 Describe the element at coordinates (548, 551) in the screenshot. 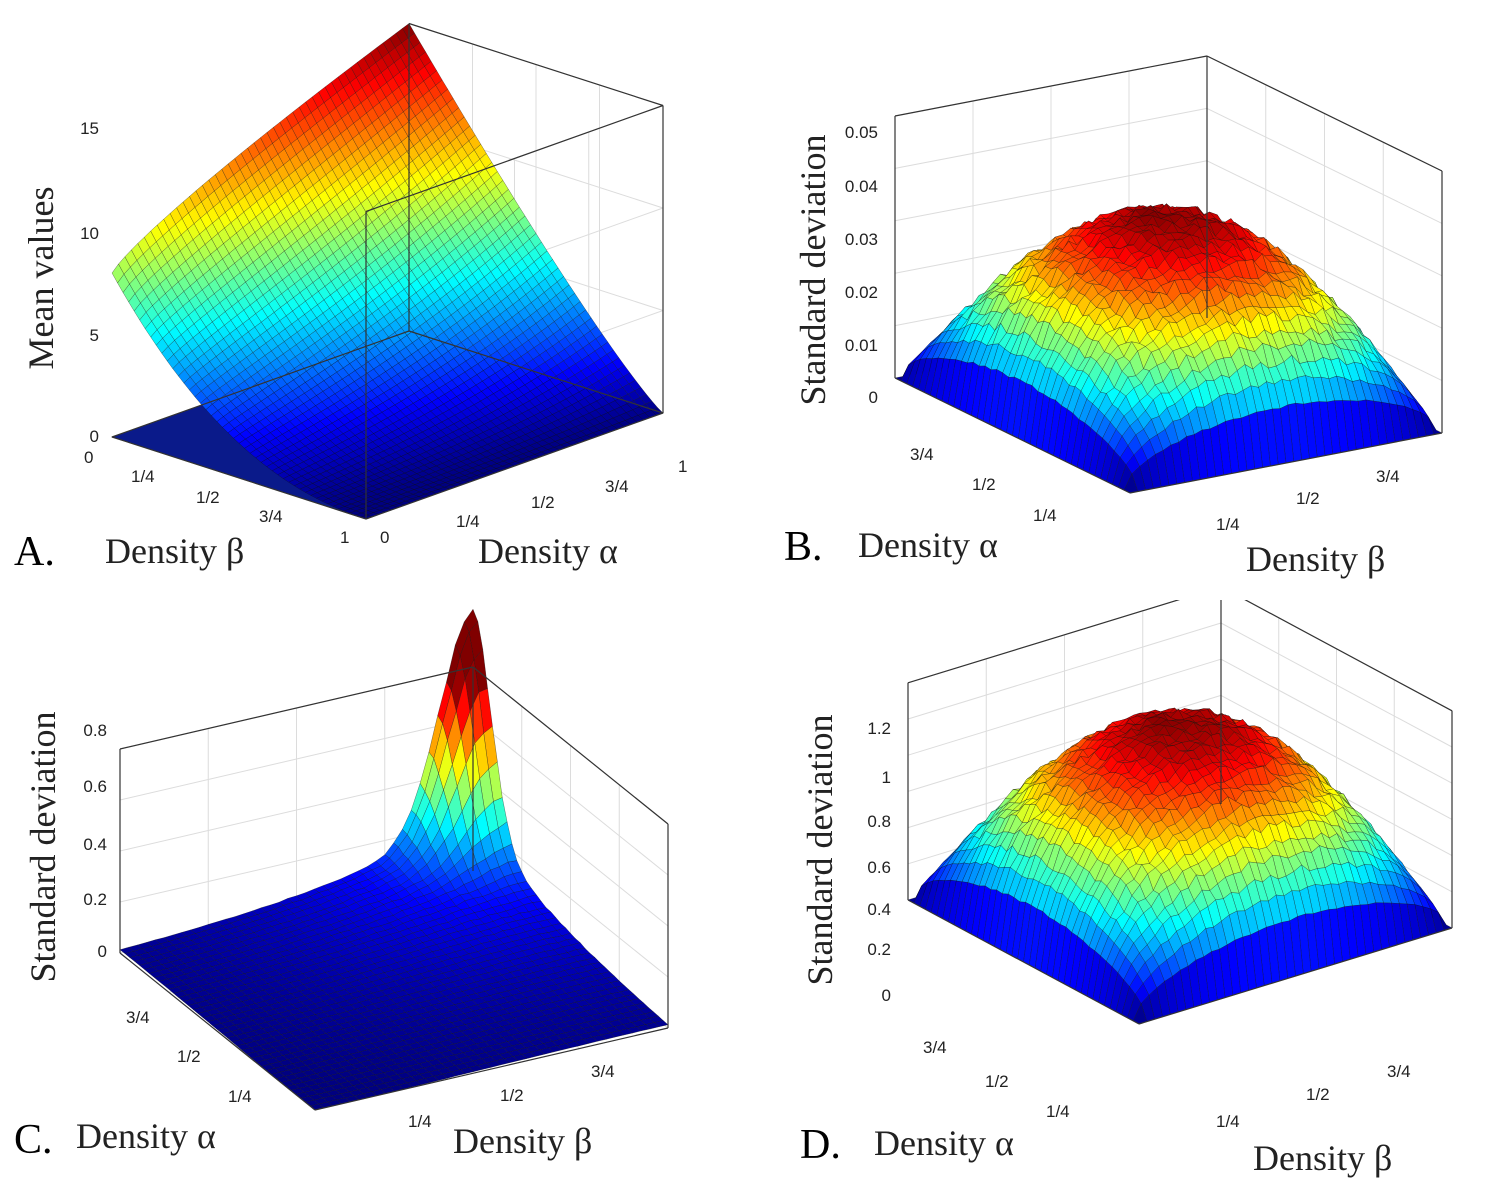

I see `y-axis-label: Density α` at that location.